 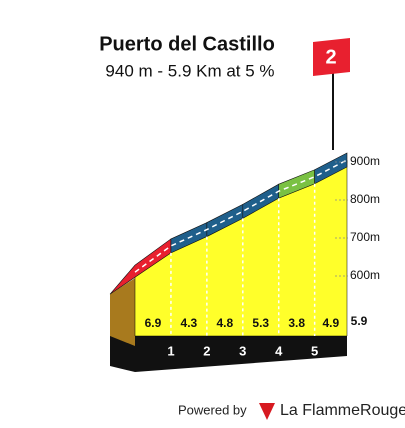 What do you see at coordinates (331, 168) in the screenshot?
I see `segment` at bounding box center [331, 168].